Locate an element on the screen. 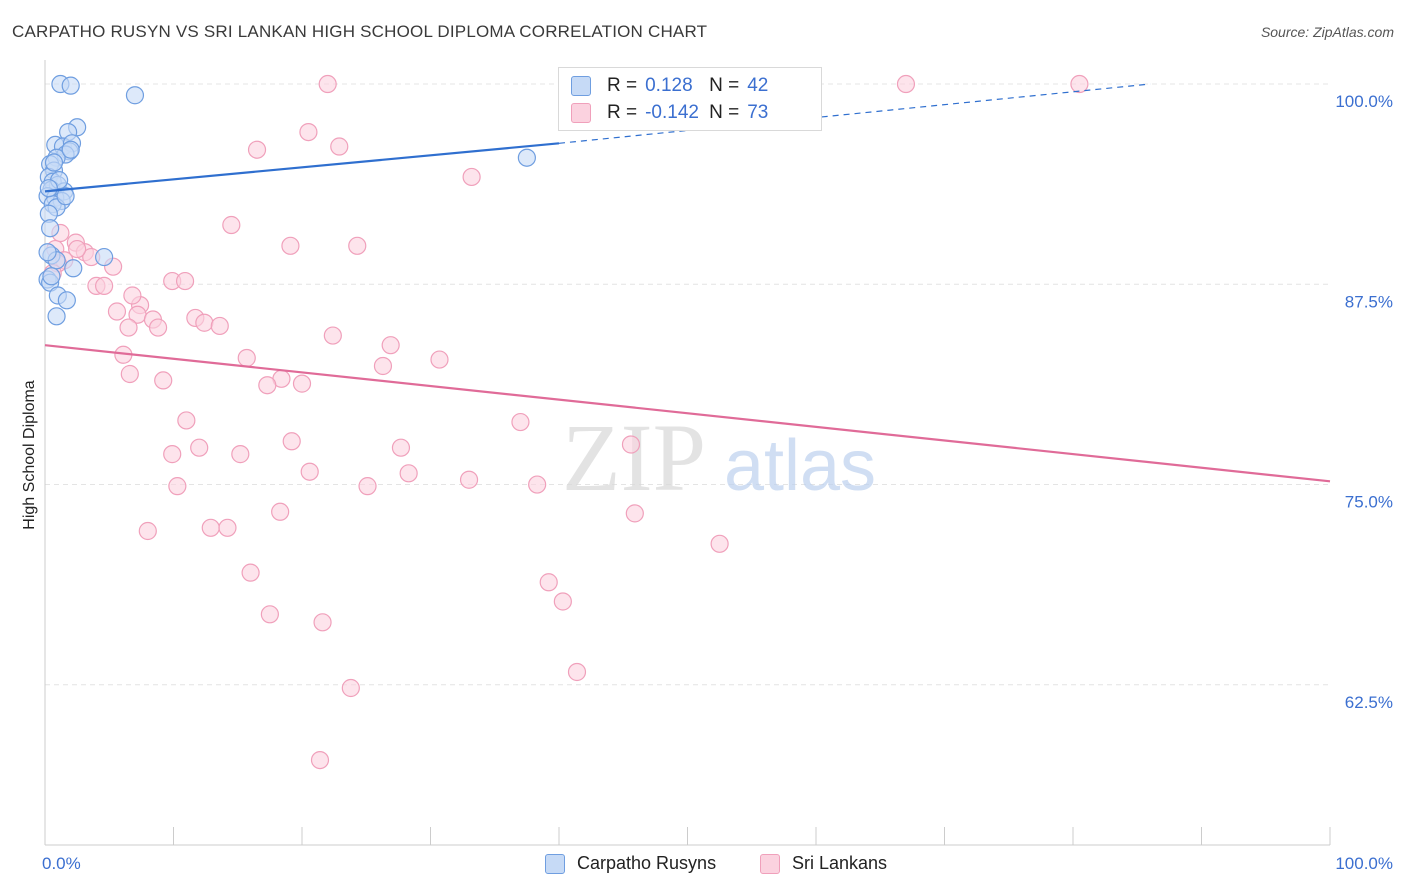 This screenshot has height=892, width=1406. legend-row-srilankan: R = -0.142 N = 73 is located at coordinates (669, 113).